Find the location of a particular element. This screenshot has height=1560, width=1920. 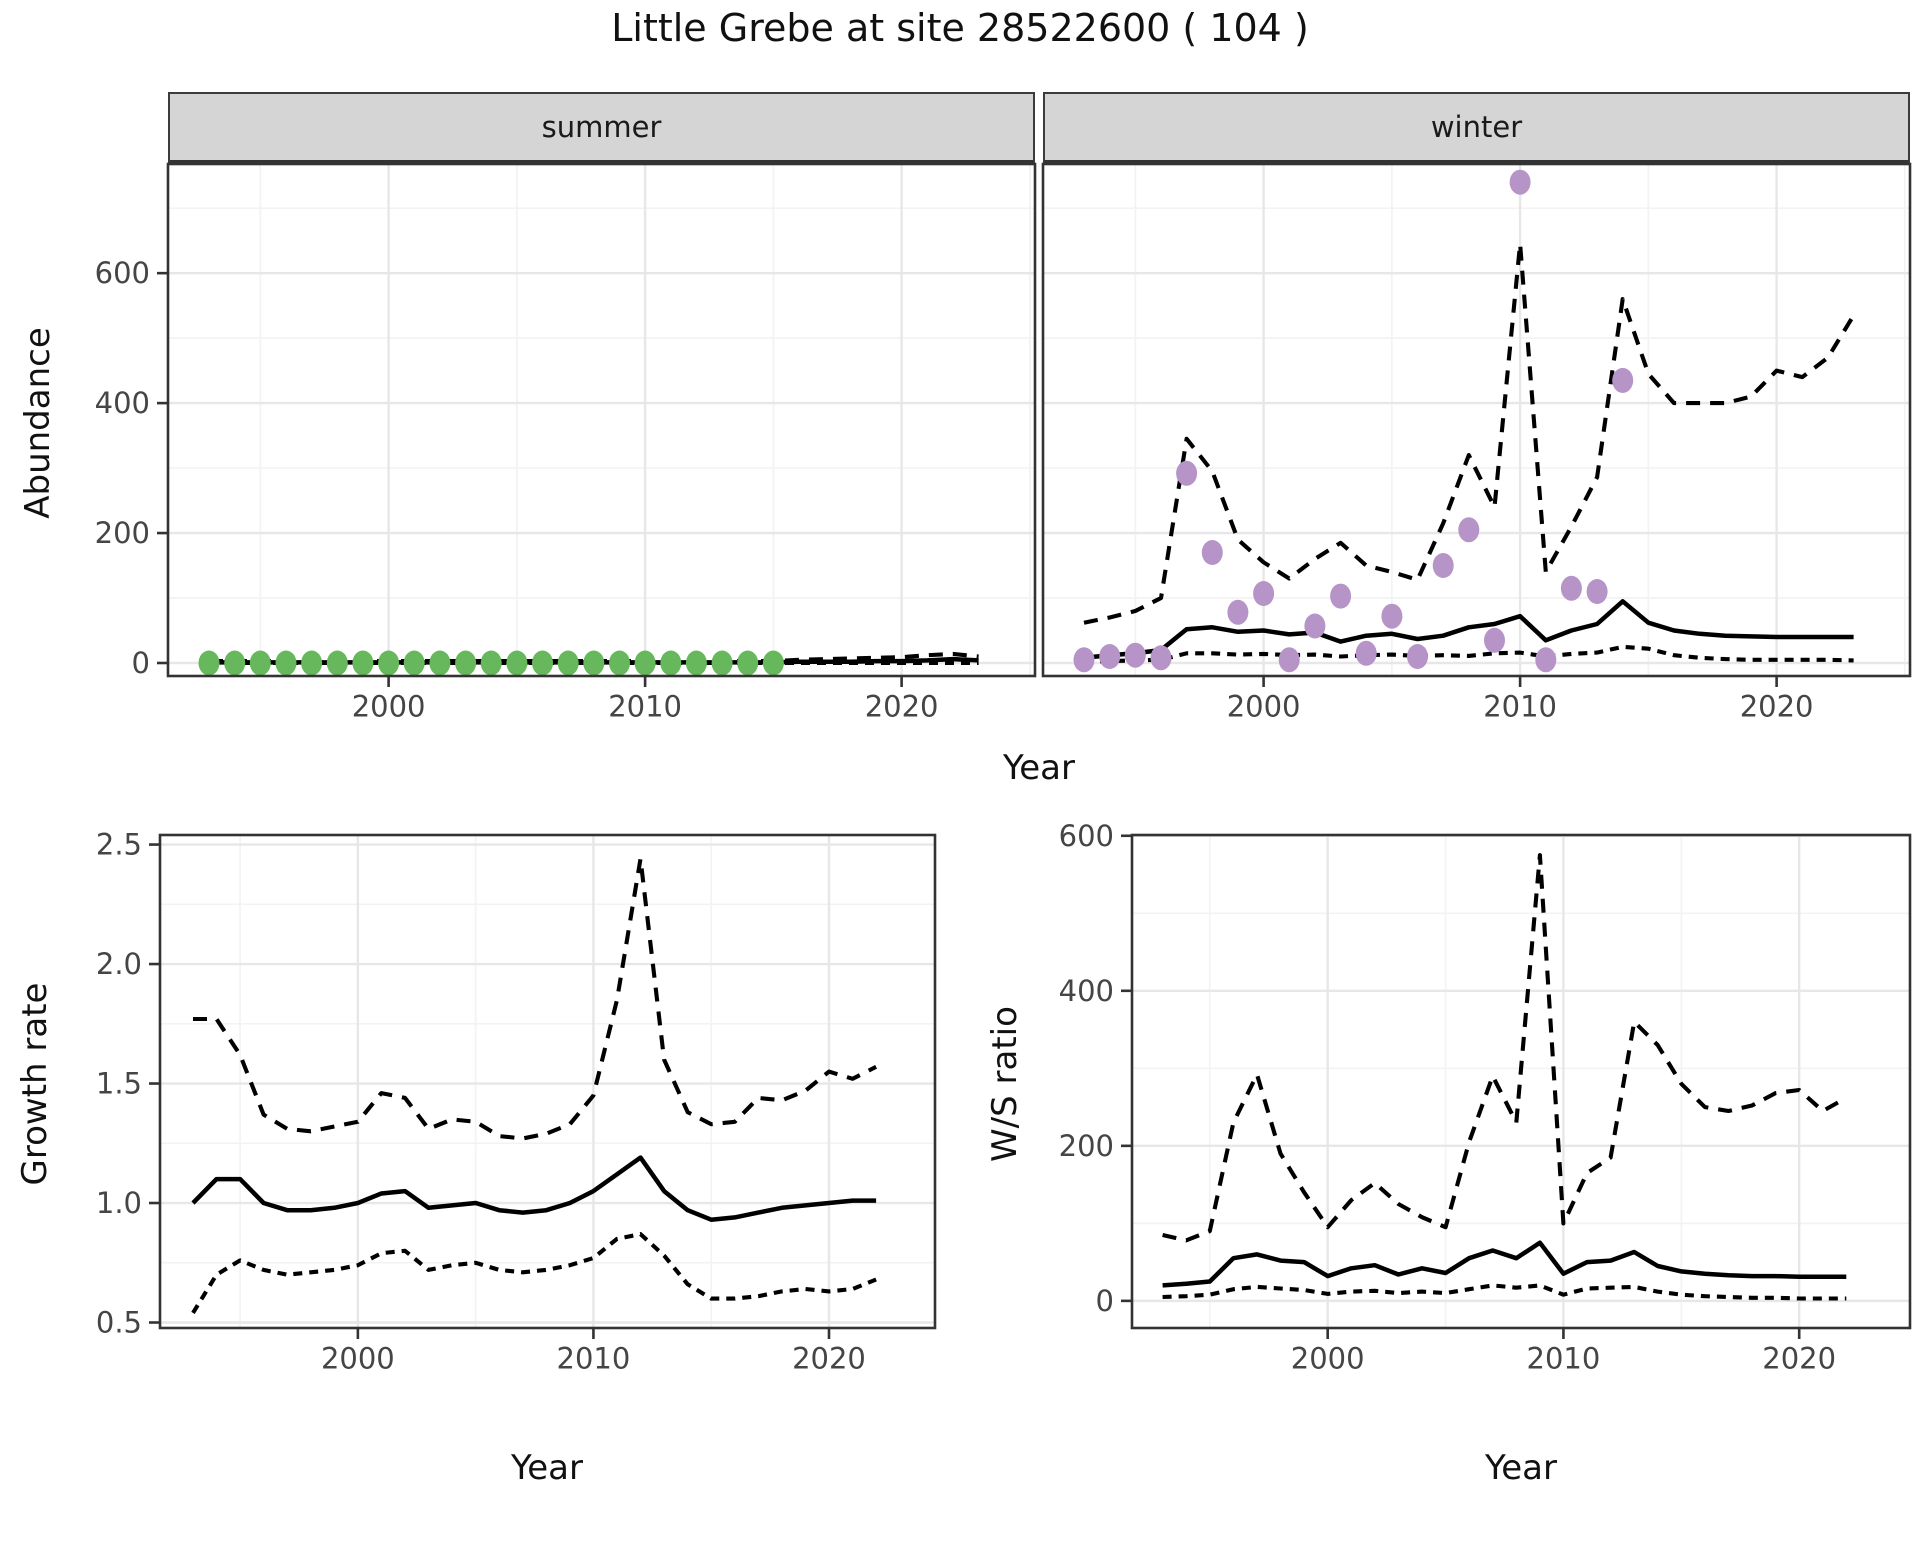

y-axis-title-abundance: Abundance is located at coordinates (38, 423).